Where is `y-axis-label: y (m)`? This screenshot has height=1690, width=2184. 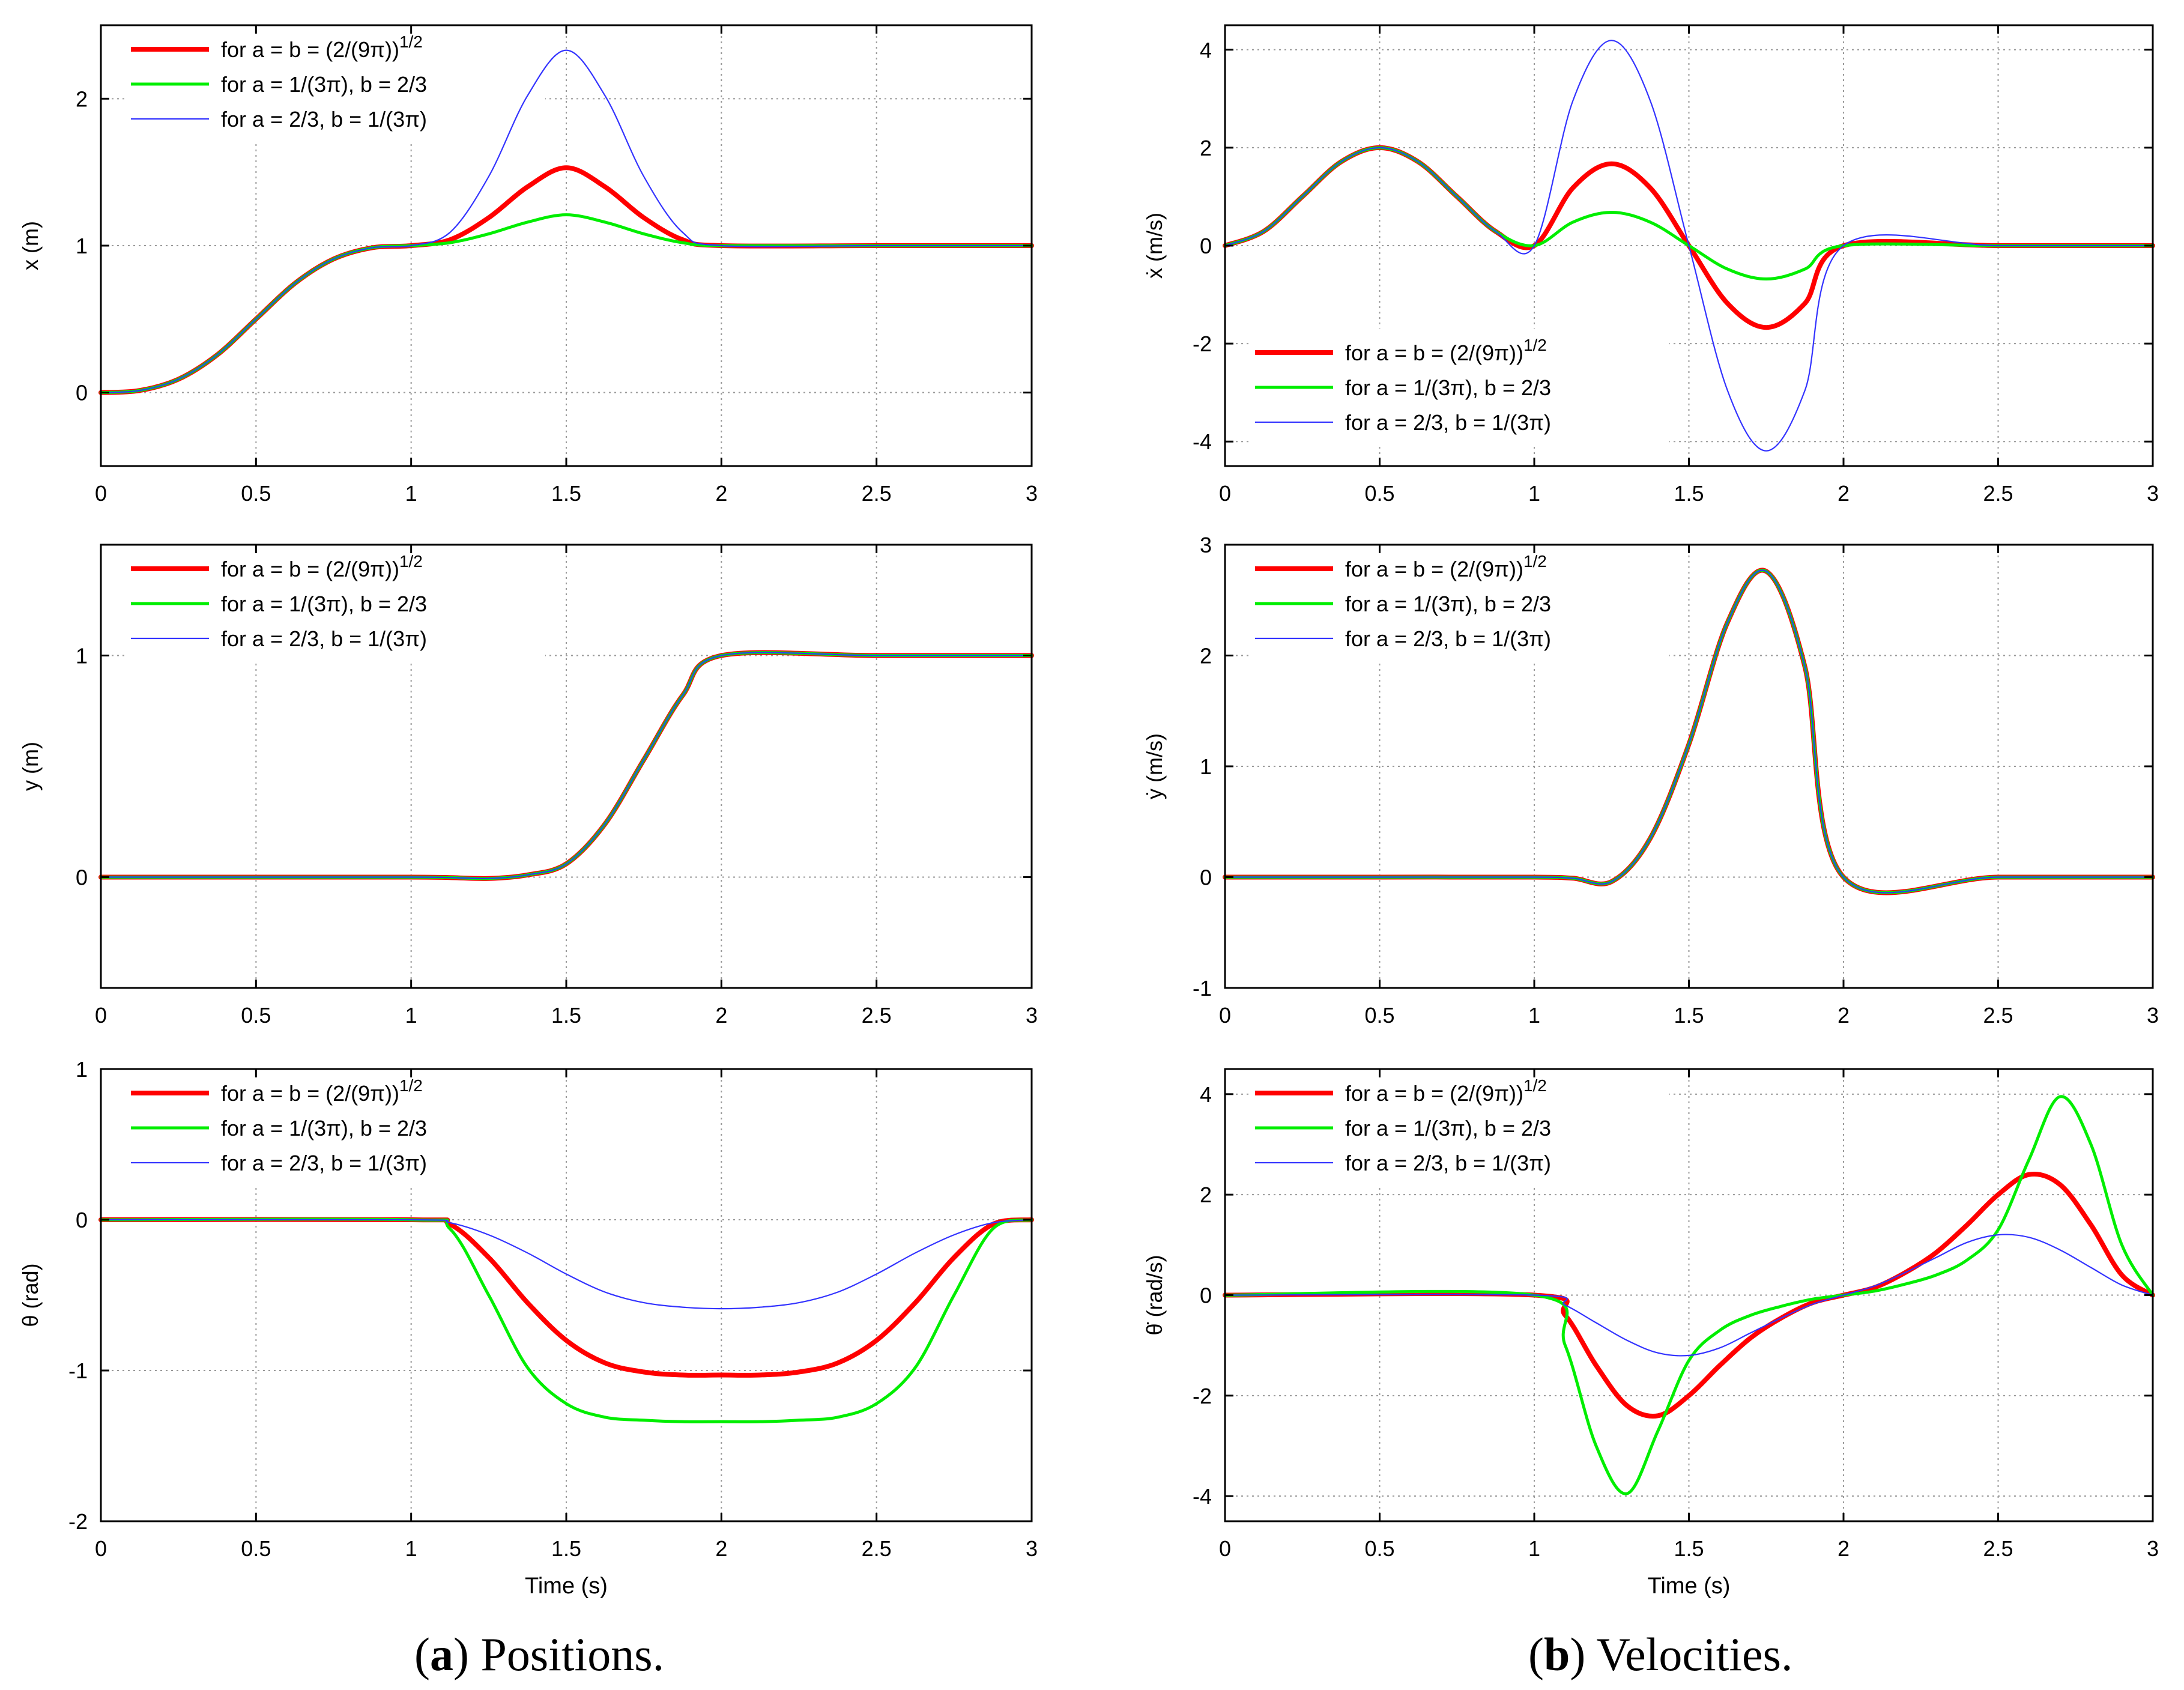
y-axis-label: y (m) is located at coordinates (30, 766).